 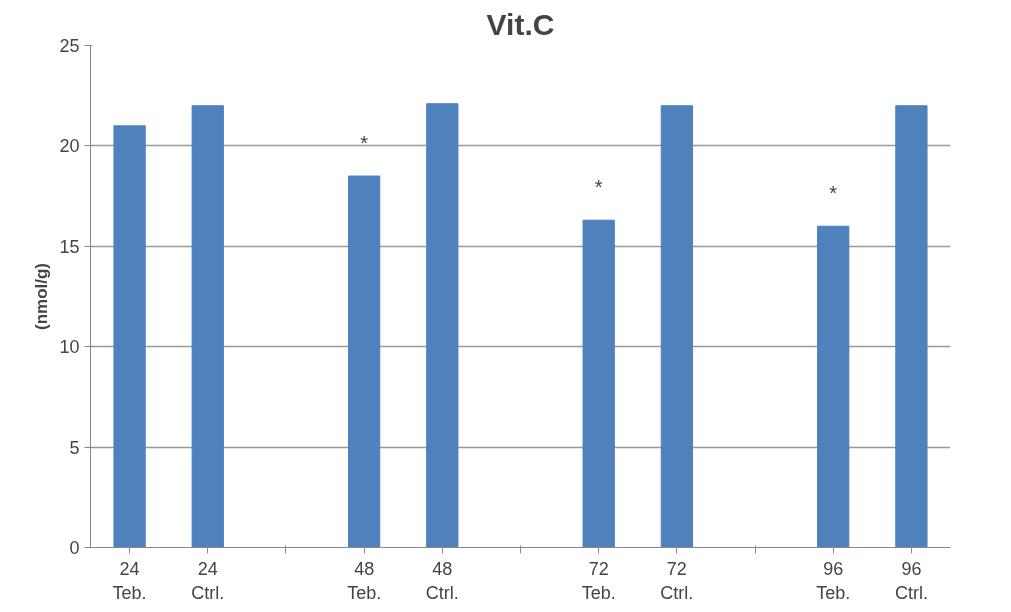 I want to click on y-tick-label: 25, so click(x=69, y=46).